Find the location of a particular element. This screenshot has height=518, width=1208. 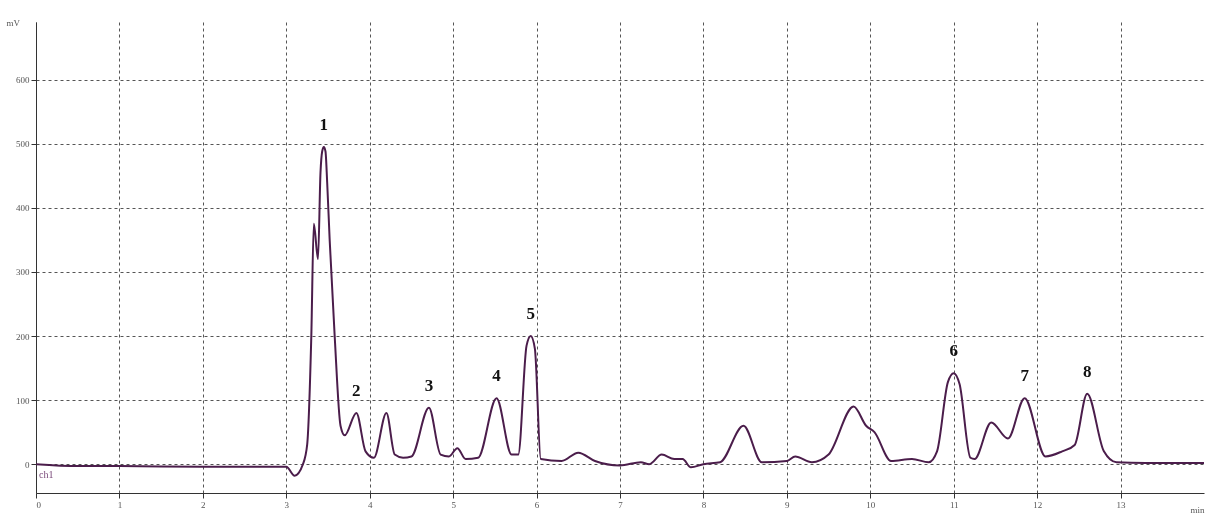

annotation: 7 is located at coordinates (1025, 376).